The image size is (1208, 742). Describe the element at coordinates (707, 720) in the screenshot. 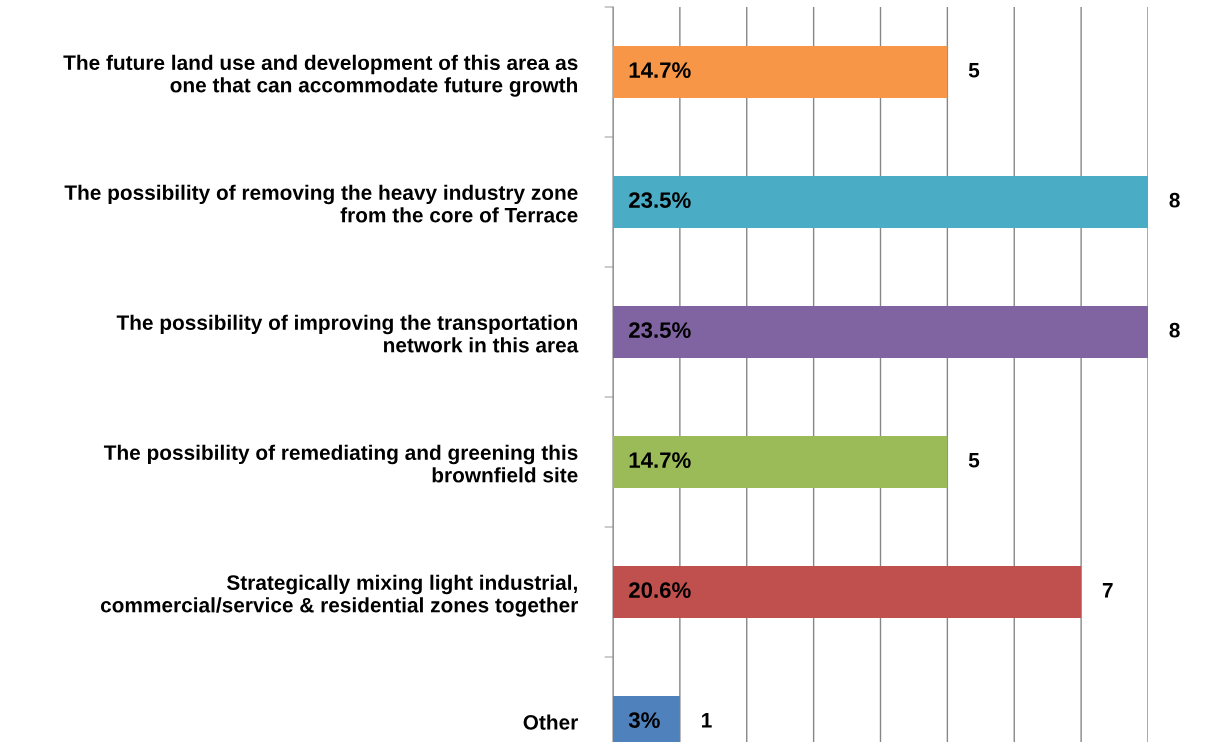

I see `data-label: 1` at that location.